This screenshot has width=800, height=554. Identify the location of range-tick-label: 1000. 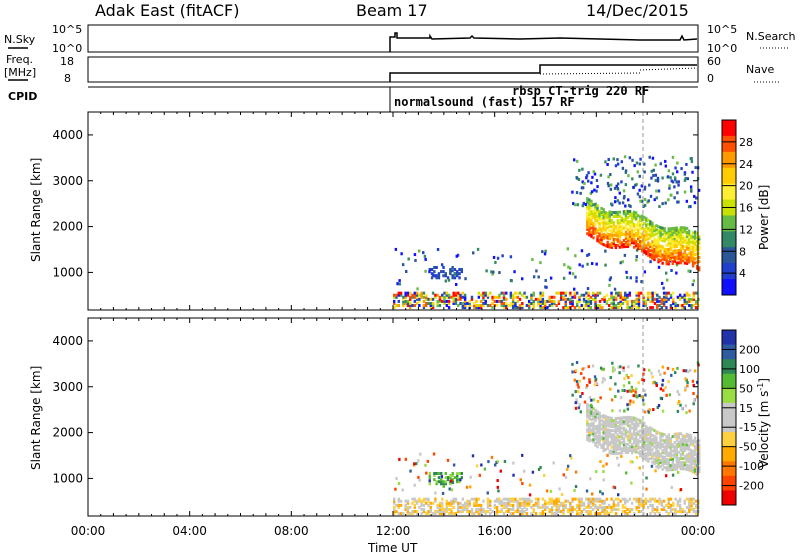
(67, 478).